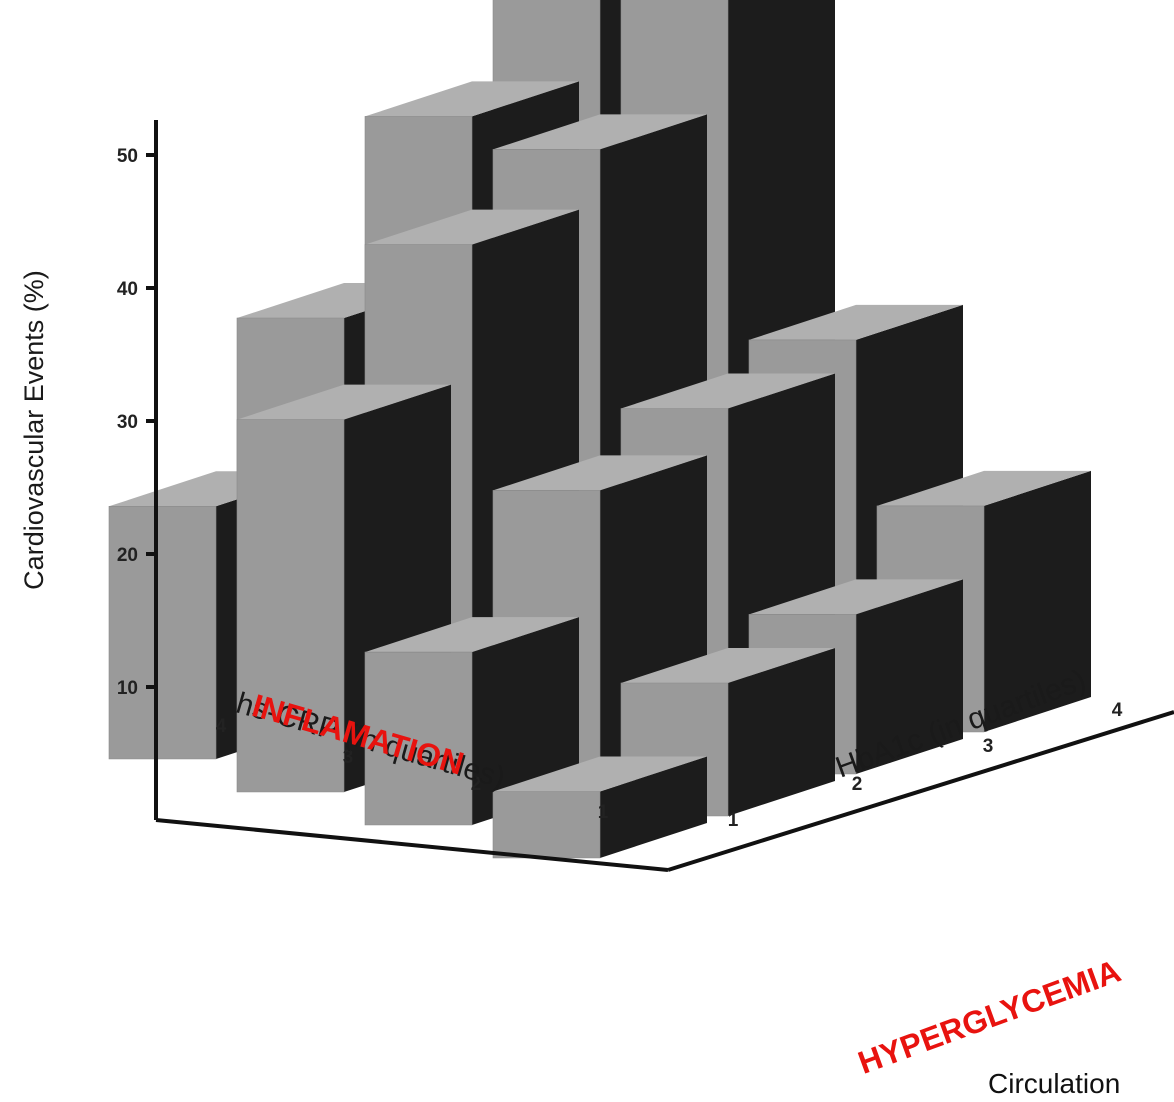 The width and height of the screenshot is (1174, 1102). Describe the element at coordinates (221, 726) in the screenshot. I see `crp-tick-label: 4` at that location.